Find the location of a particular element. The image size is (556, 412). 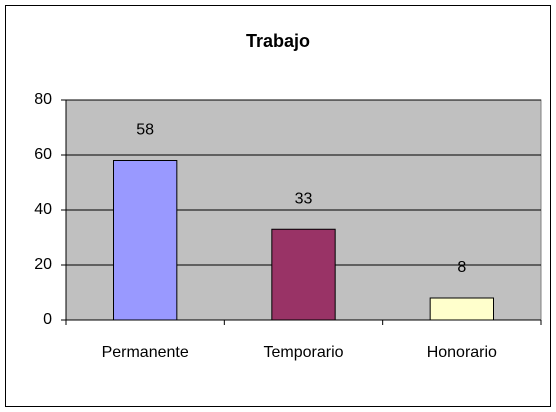

y-tick-label: 20 is located at coordinates (43, 264).